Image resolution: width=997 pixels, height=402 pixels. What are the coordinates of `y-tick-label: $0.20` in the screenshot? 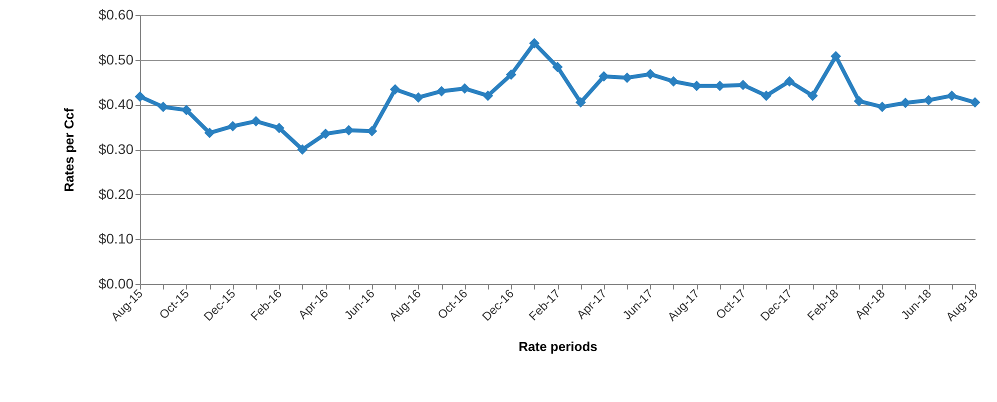 It's located at (116, 194).